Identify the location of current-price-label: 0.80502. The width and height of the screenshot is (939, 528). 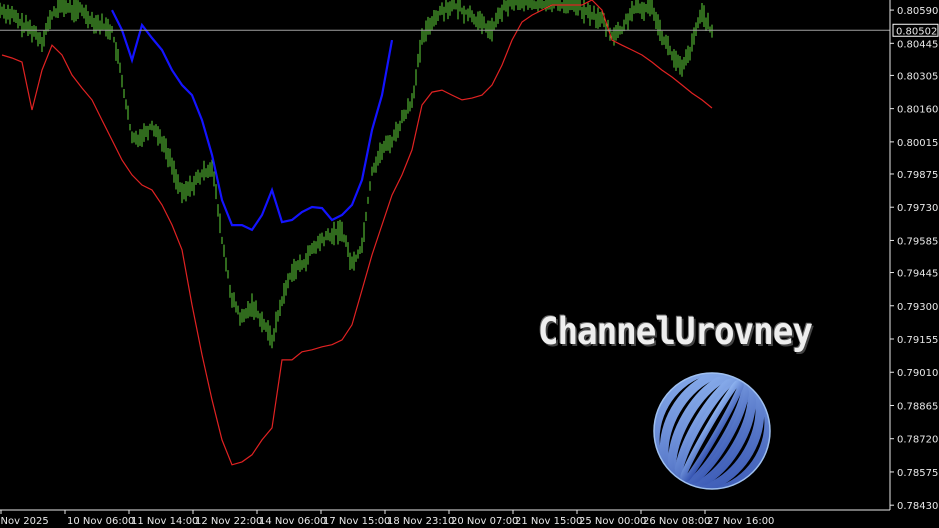
(916, 31).